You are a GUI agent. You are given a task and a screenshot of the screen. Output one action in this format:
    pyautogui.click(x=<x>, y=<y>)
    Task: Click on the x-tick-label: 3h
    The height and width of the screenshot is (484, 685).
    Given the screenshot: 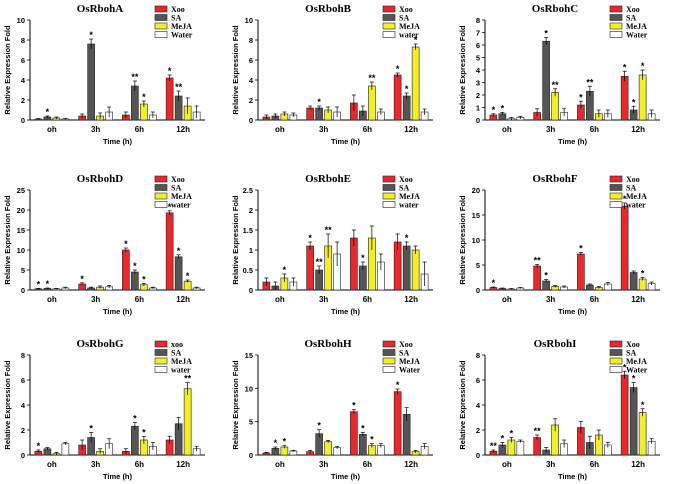 What is the action you would take?
    pyautogui.click(x=95, y=129)
    